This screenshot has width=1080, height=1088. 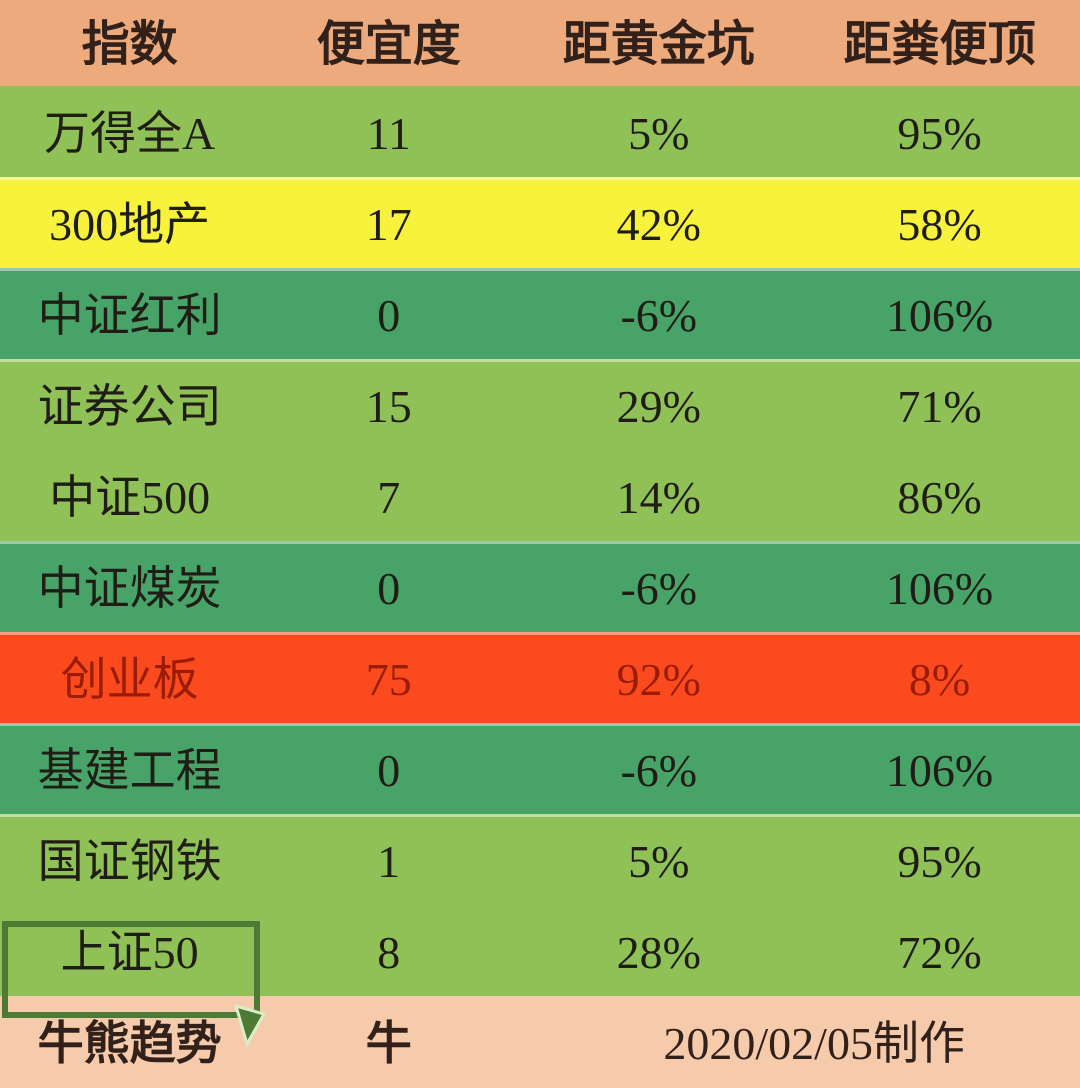 I want to click on bull-bear-trend-label: 牛熊趋势, so click(x=129, y=1043).